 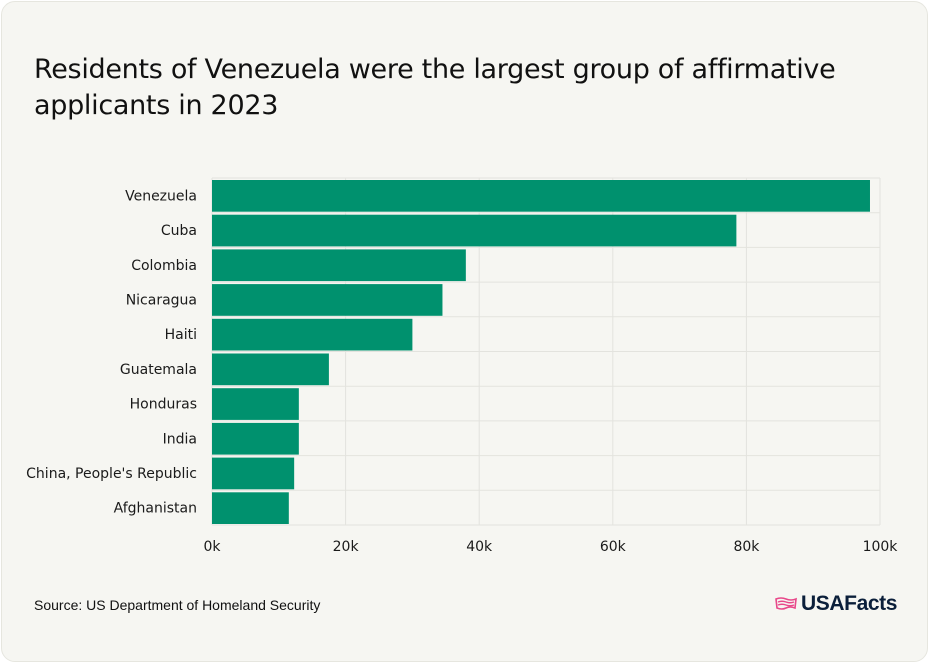 I want to click on category-label: Haiti, so click(x=181, y=335).